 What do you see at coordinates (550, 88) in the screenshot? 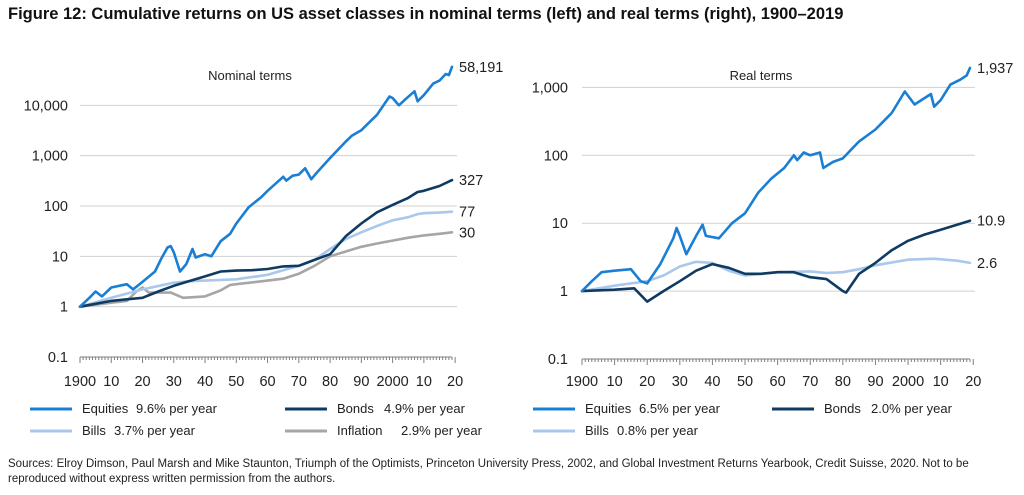
I see `real-y-tick-label: 1,000` at bounding box center [550, 88].